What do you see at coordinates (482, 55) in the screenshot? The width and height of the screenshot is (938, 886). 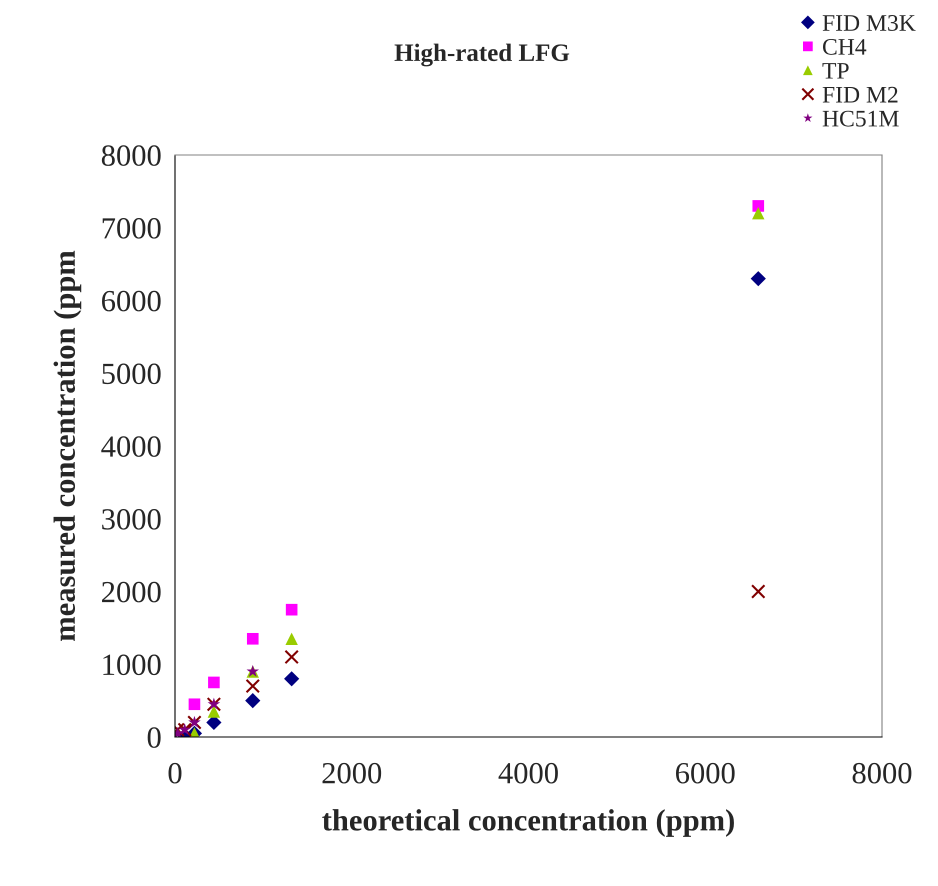 I see `chart-title: High-rated LFG` at bounding box center [482, 55].